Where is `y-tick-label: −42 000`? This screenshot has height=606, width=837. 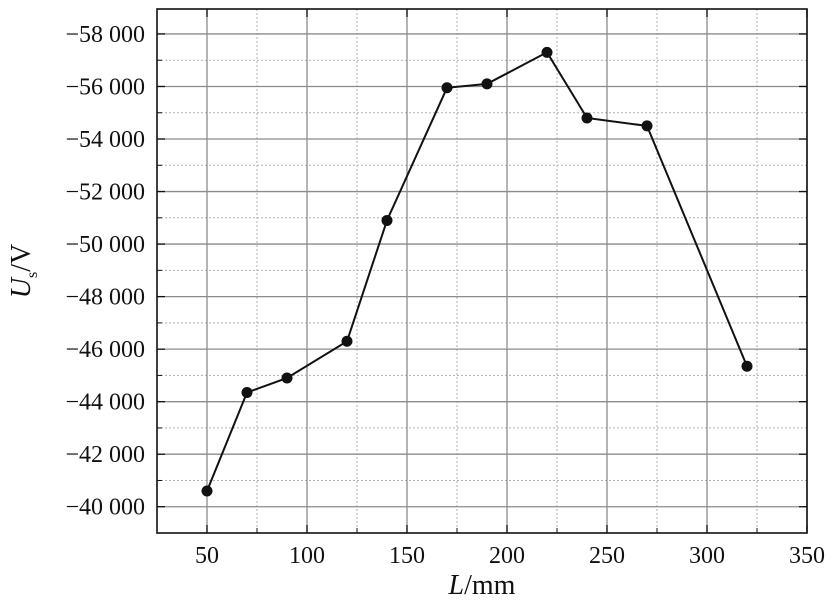 y-tick-label: −42 000 is located at coordinates (105, 455).